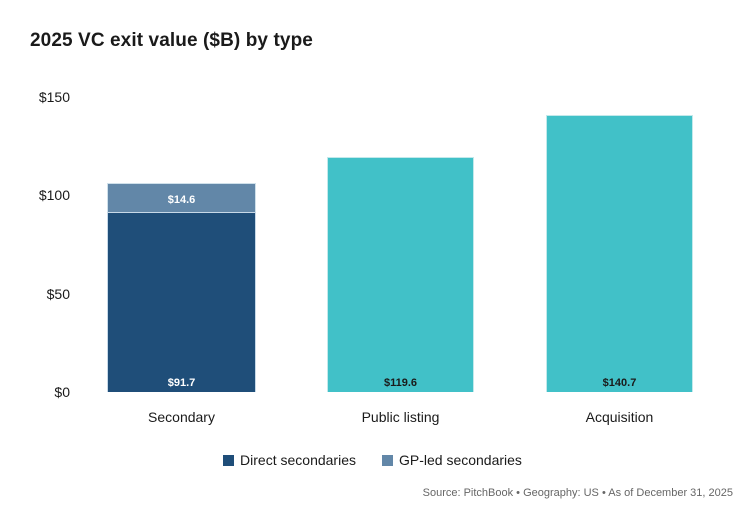 This screenshot has width=745, height=515. What do you see at coordinates (400, 383) in the screenshot?
I see `value-label-public-listing: $119.6` at bounding box center [400, 383].